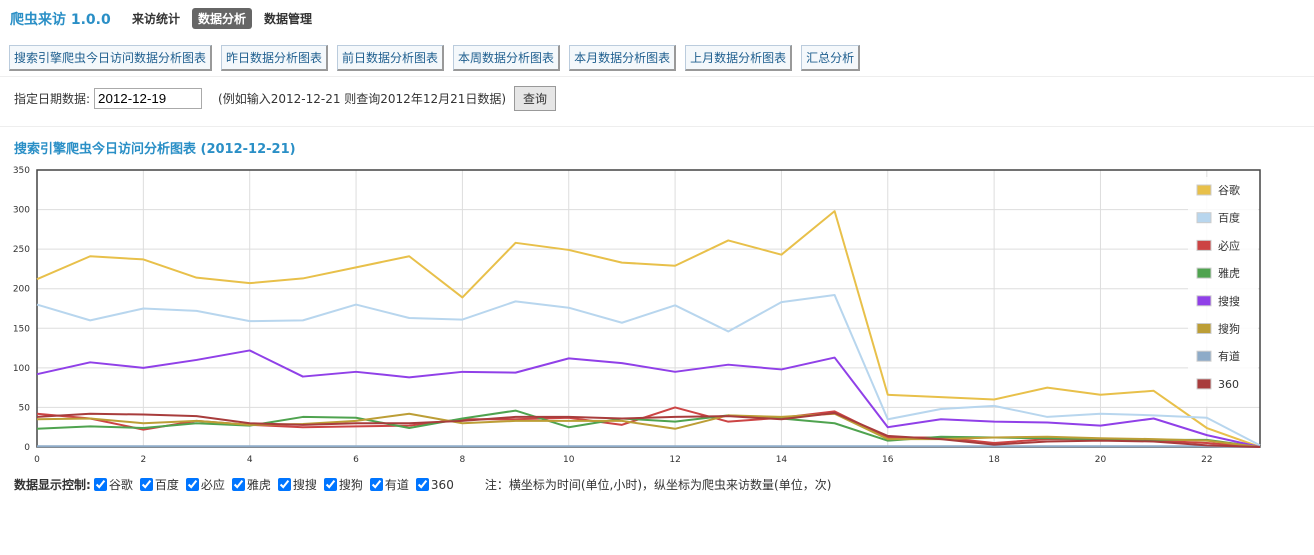 This screenshot has width=1314, height=555. I want to click on toolbar-button: 搜索引擎爬虫今日访问数据分析图表, so click(111, 58).